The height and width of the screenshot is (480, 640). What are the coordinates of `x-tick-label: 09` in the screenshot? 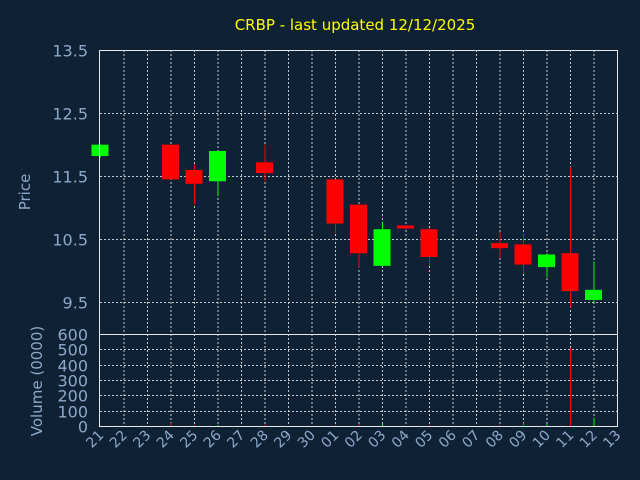 It's located at (518, 440).